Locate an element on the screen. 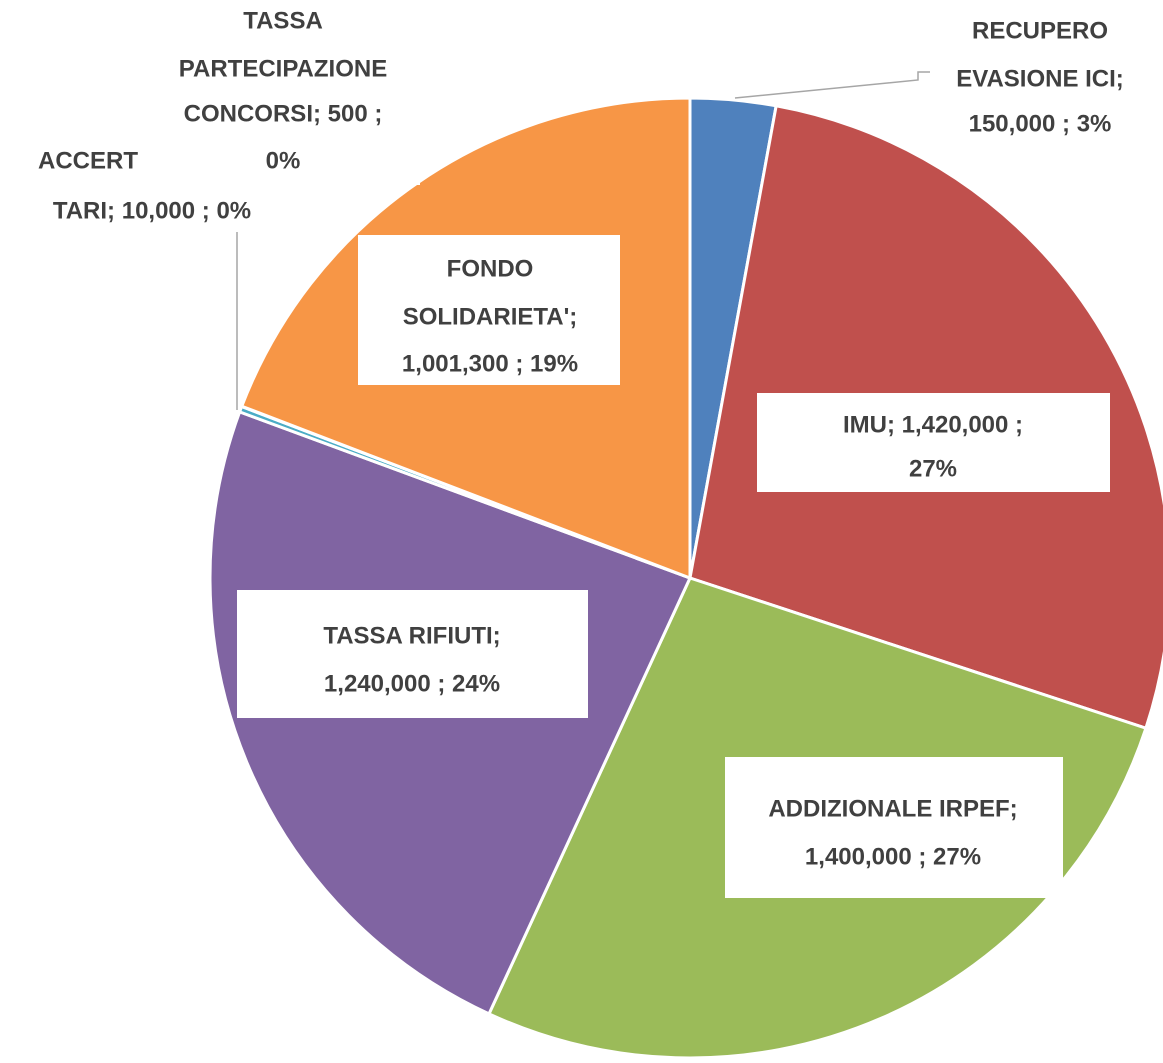  leader-line is located at coordinates (832, 85).